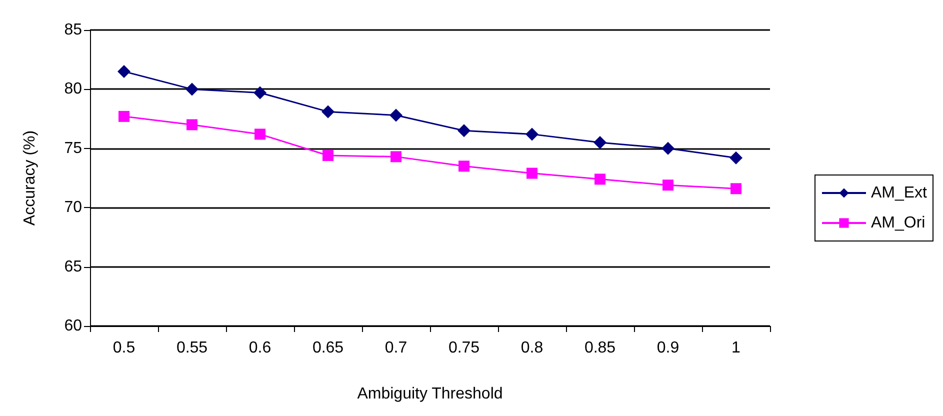 The height and width of the screenshot is (416, 943). What do you see at coordinates (736, 348) in the screenshot?
I see `x-tick-label: 1` at bounding box center [736, 348].